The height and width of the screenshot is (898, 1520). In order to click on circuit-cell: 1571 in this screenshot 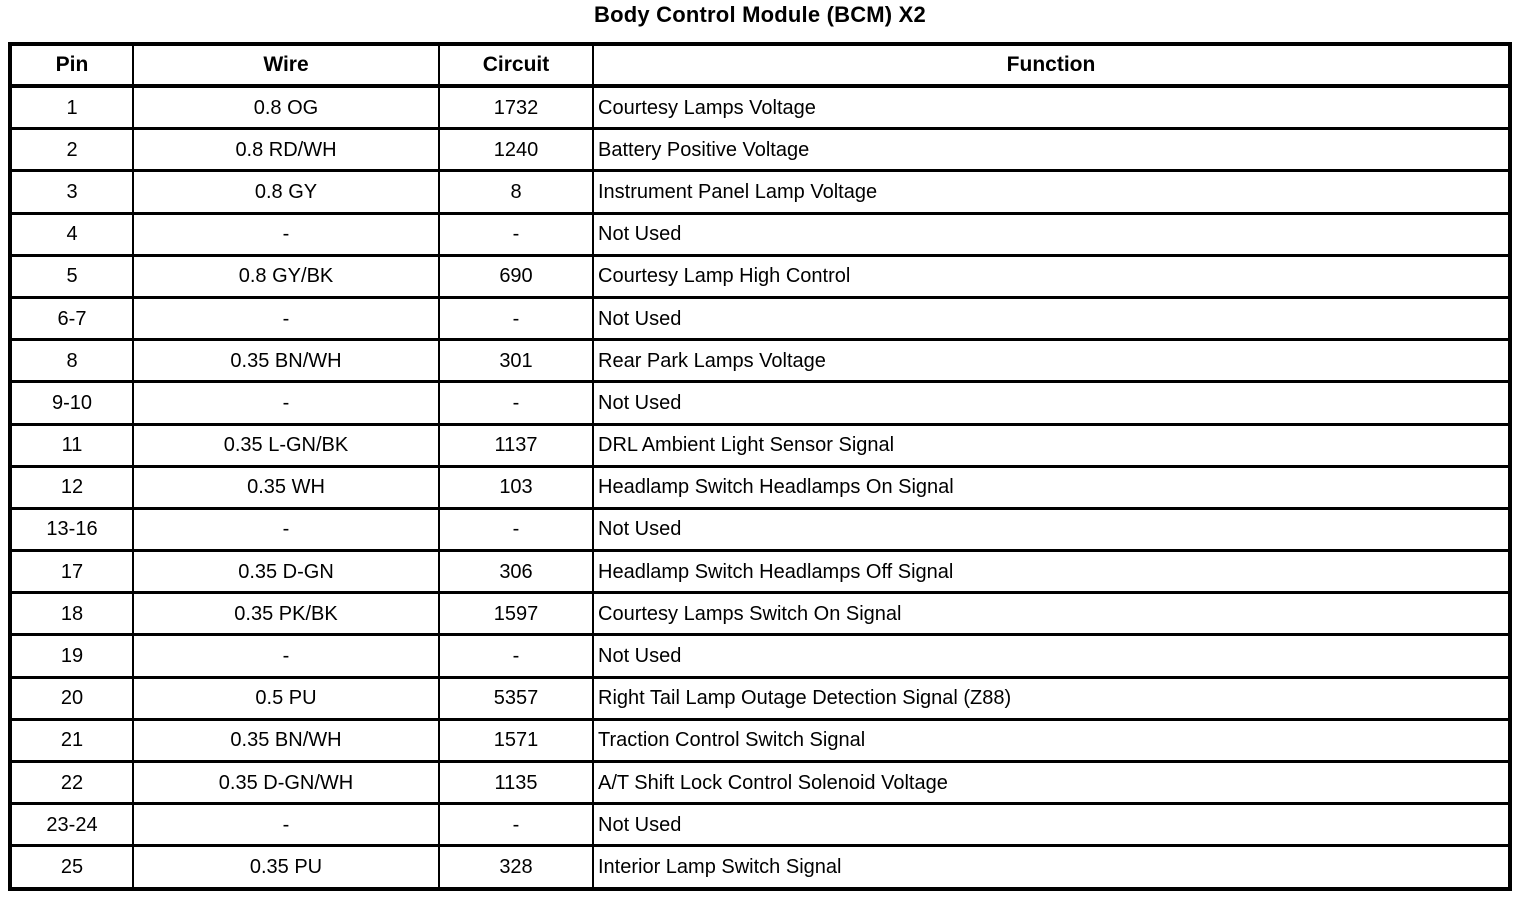, I will do `click(516, 740)`.